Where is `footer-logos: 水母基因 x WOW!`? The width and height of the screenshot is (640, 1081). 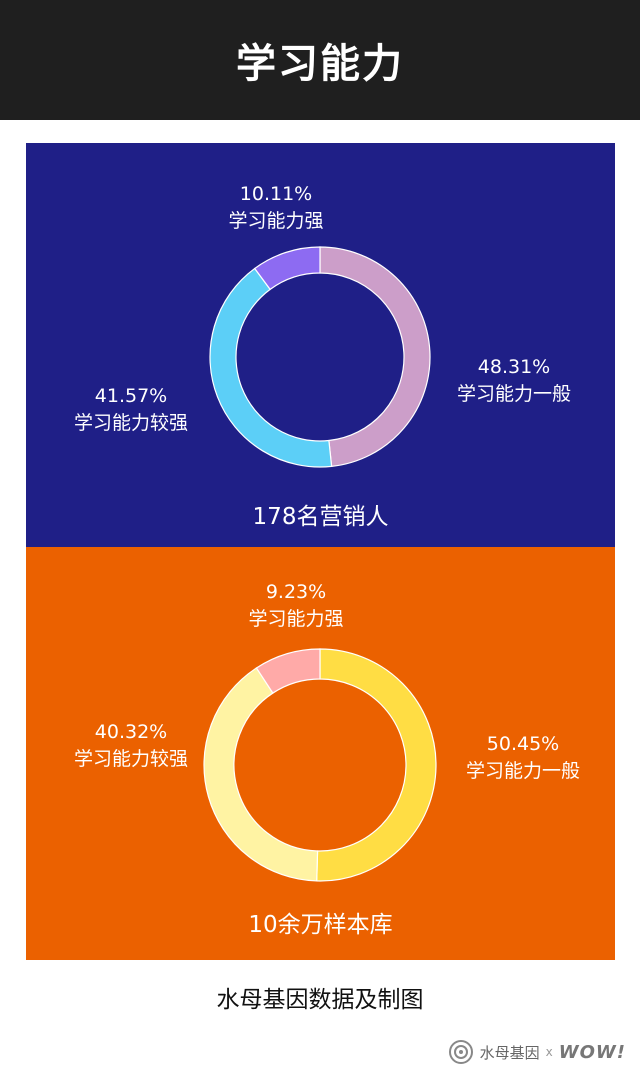
footer-logos: 水母基因 x WOW! is located at coordinates (537, 1052).